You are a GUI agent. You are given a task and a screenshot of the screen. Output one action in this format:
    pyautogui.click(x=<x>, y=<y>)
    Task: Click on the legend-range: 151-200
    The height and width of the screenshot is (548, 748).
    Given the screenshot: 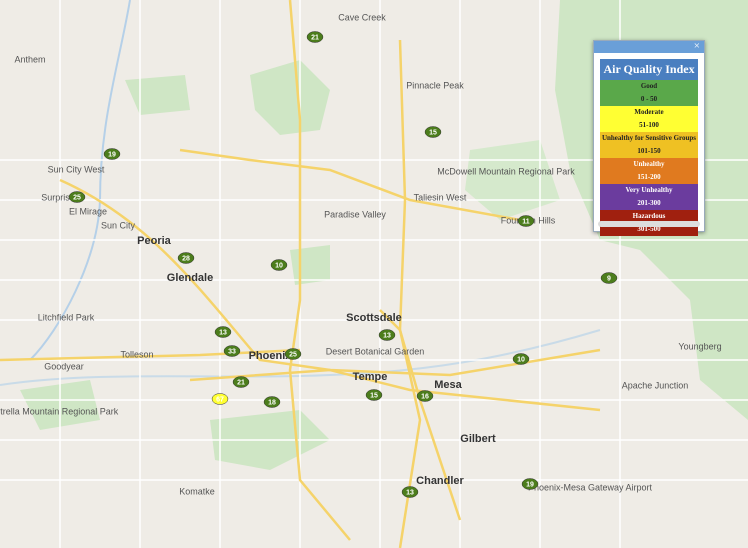 What is the action you would take?
    pyautogui.click(x=649, y=177)
    